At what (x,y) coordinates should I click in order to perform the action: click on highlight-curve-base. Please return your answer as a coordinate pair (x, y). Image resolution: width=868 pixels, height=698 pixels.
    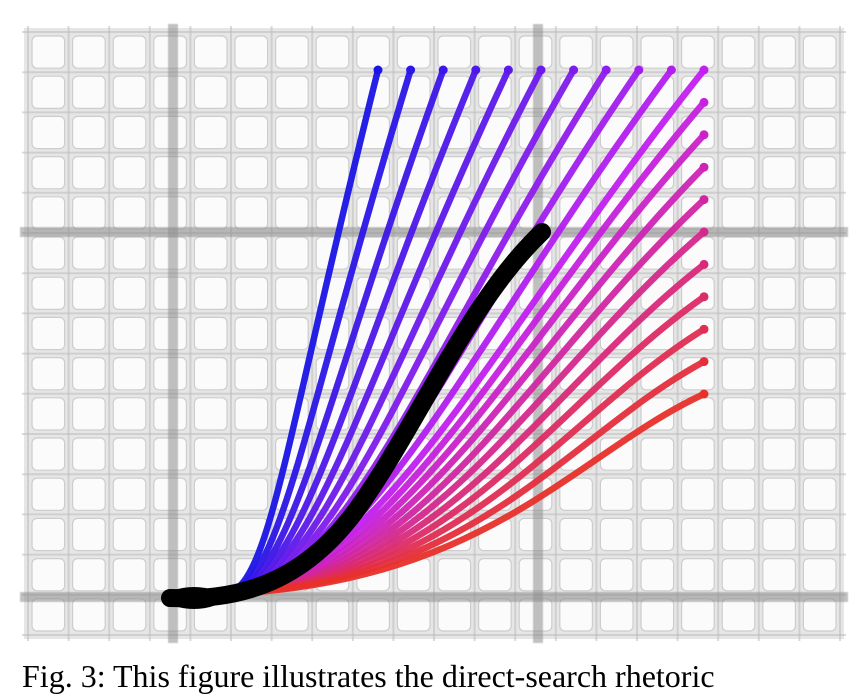
    Looking at the image, I should click on (194, 598).